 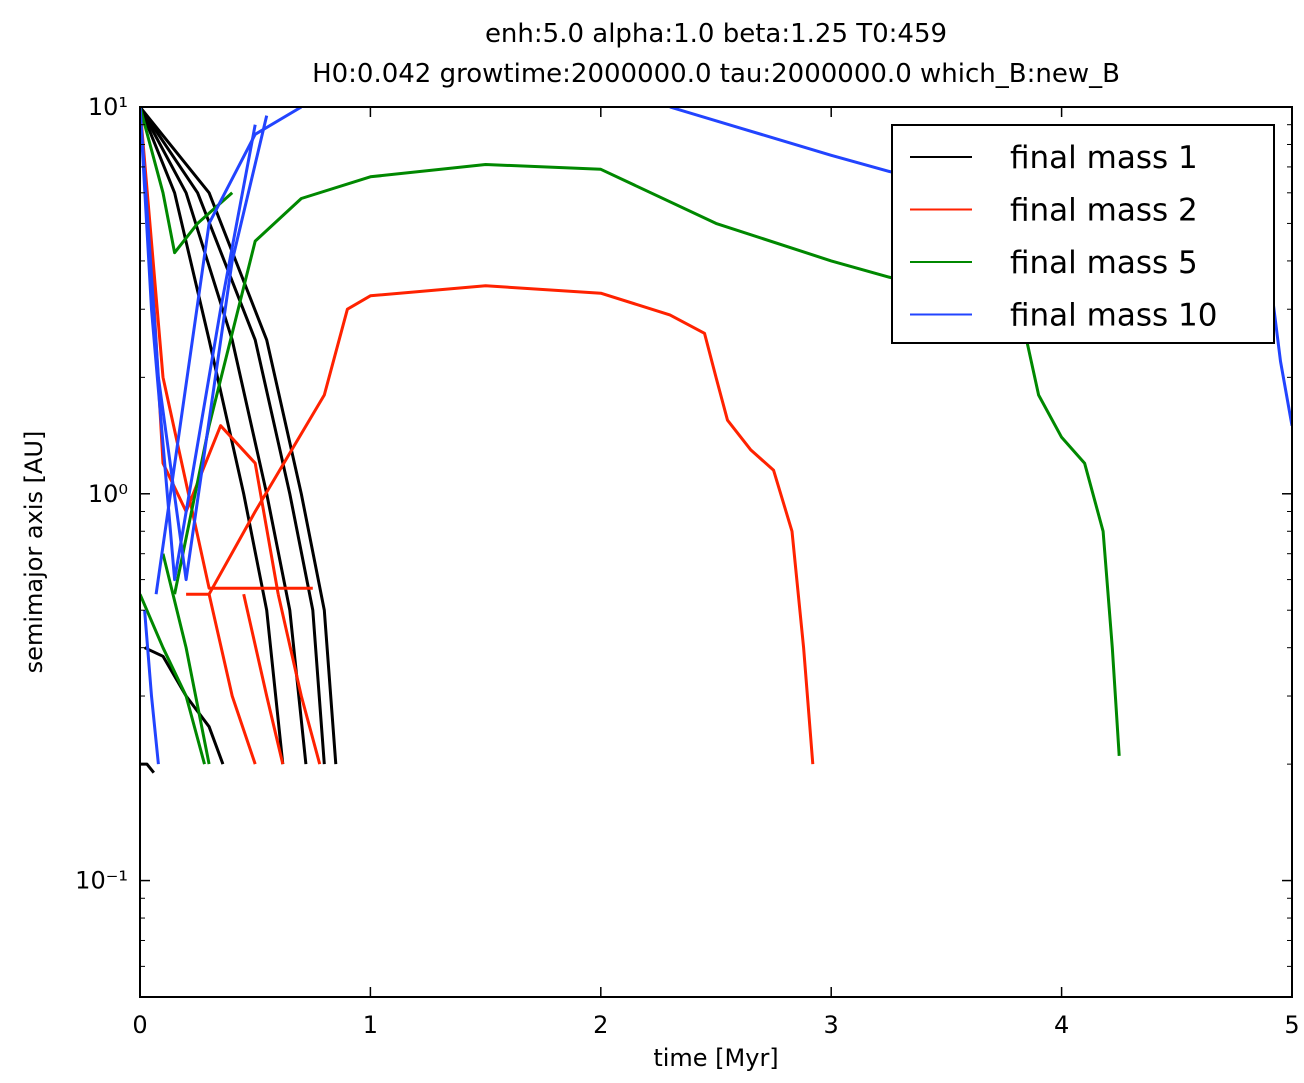 I want to click on legend-label: final mass 2, so click(x=1104, y=211).